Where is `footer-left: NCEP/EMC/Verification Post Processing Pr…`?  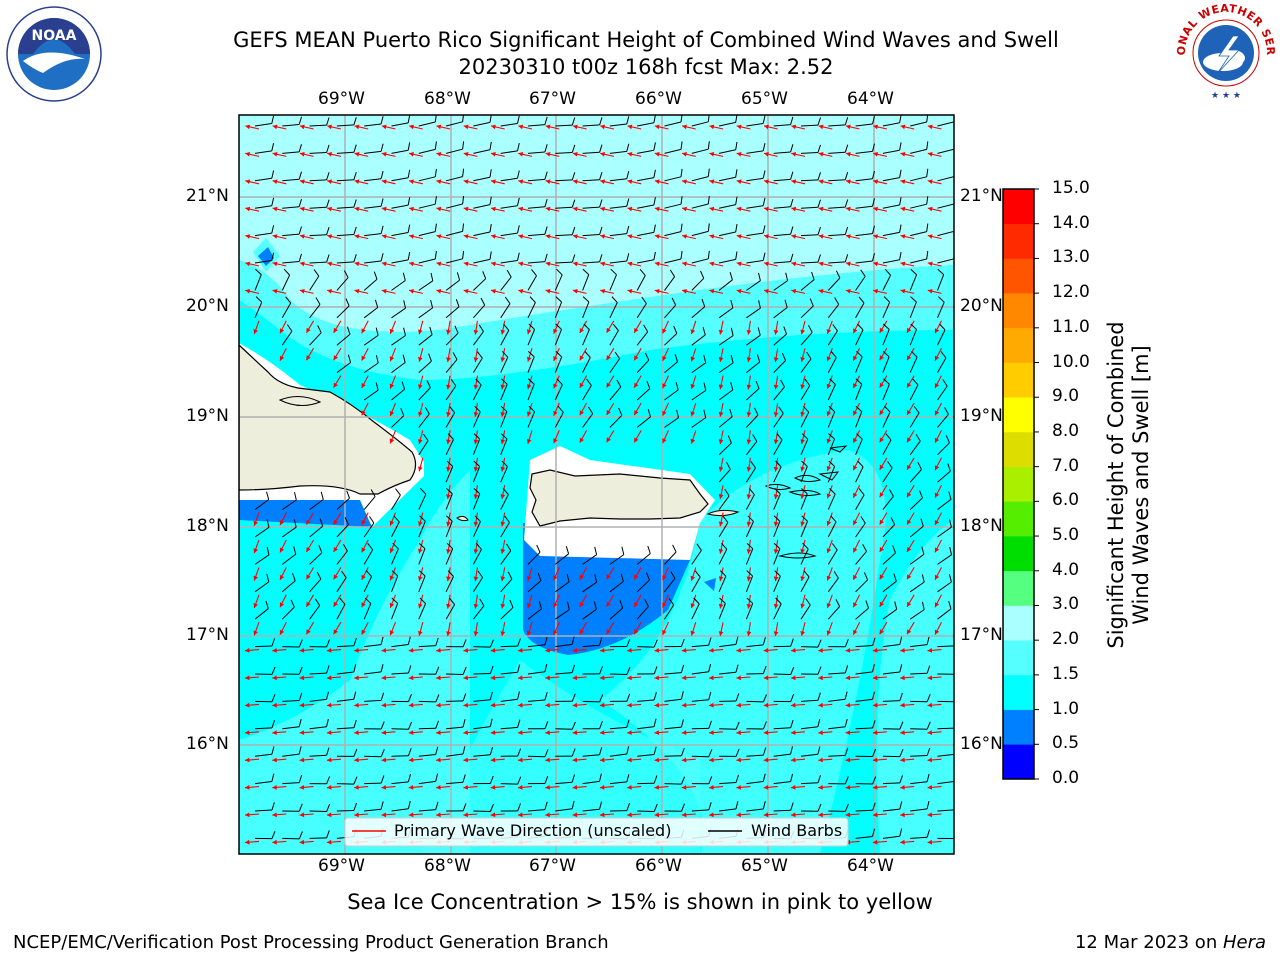 footer-left: NCEP/EMC/Verification Post Processing Pr… is located at coordinates (311, 942).